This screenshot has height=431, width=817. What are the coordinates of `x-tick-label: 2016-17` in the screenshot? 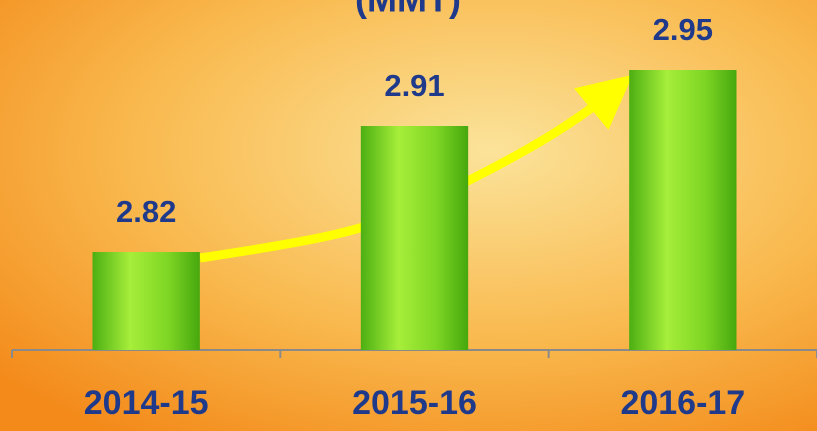 It's located at (682, 403).